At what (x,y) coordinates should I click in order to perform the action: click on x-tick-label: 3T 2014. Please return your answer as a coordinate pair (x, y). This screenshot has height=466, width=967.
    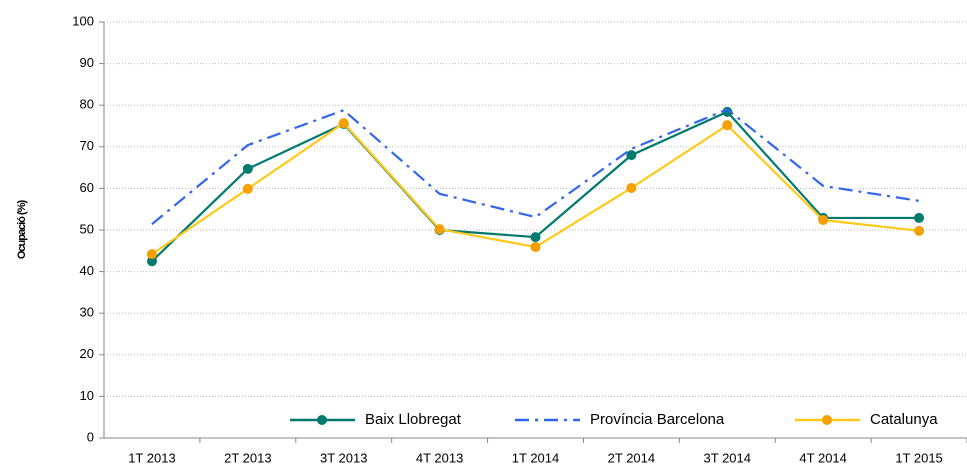
    Looking at the image, I should click on (727, 457).